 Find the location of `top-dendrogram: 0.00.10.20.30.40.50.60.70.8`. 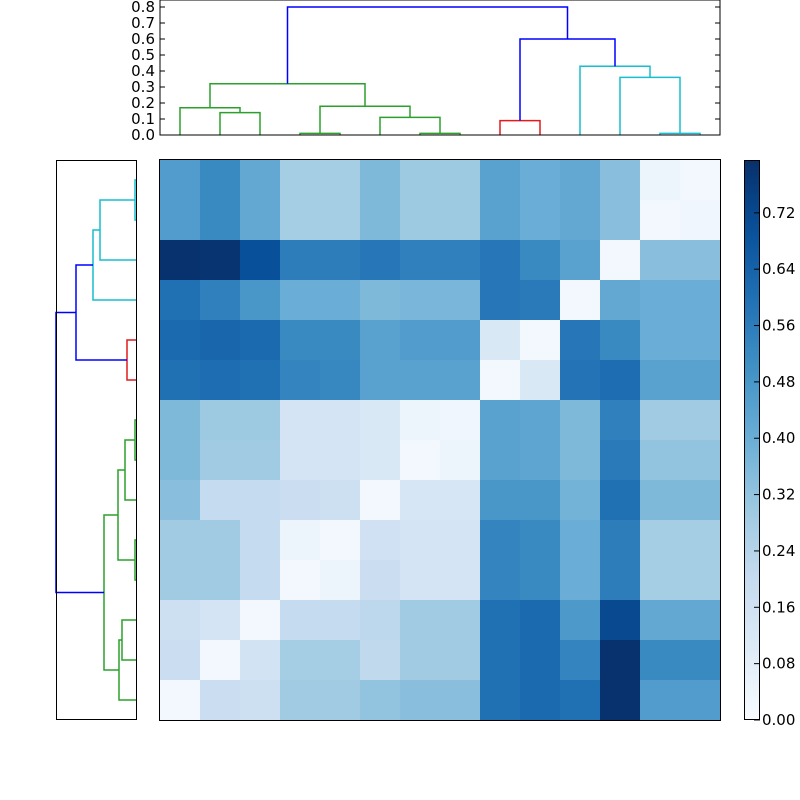

top-dendrogram: 0.00.10.20.30.40.50.60.70.8 is located at coordinates (426, 72).